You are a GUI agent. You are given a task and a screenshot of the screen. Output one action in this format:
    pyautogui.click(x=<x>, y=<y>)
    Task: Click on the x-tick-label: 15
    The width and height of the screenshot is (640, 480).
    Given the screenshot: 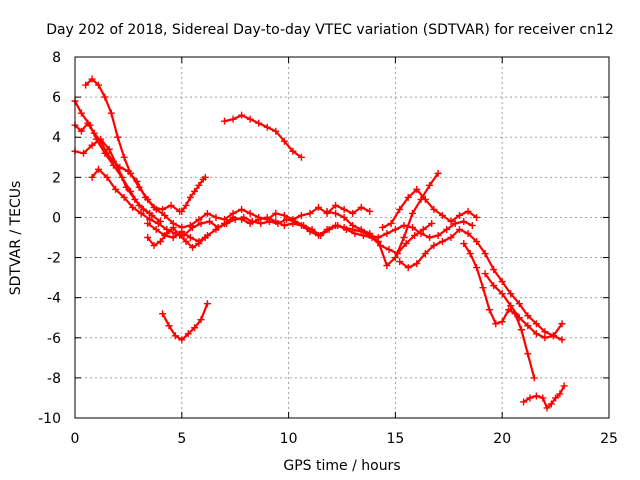 What is the action you would take?
    pyautogui.click(x=395, y=439)
    